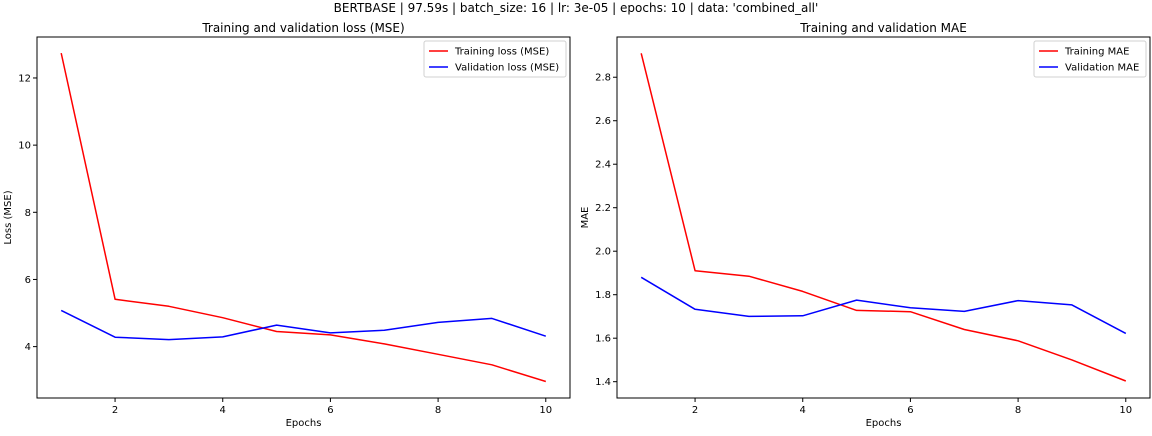 This screenshot has width=1152, height=436. Describe the element at coordinates (302, 28) in the screenshot. I see `chart1-title: Training and validation loss (MSE)` at that location.